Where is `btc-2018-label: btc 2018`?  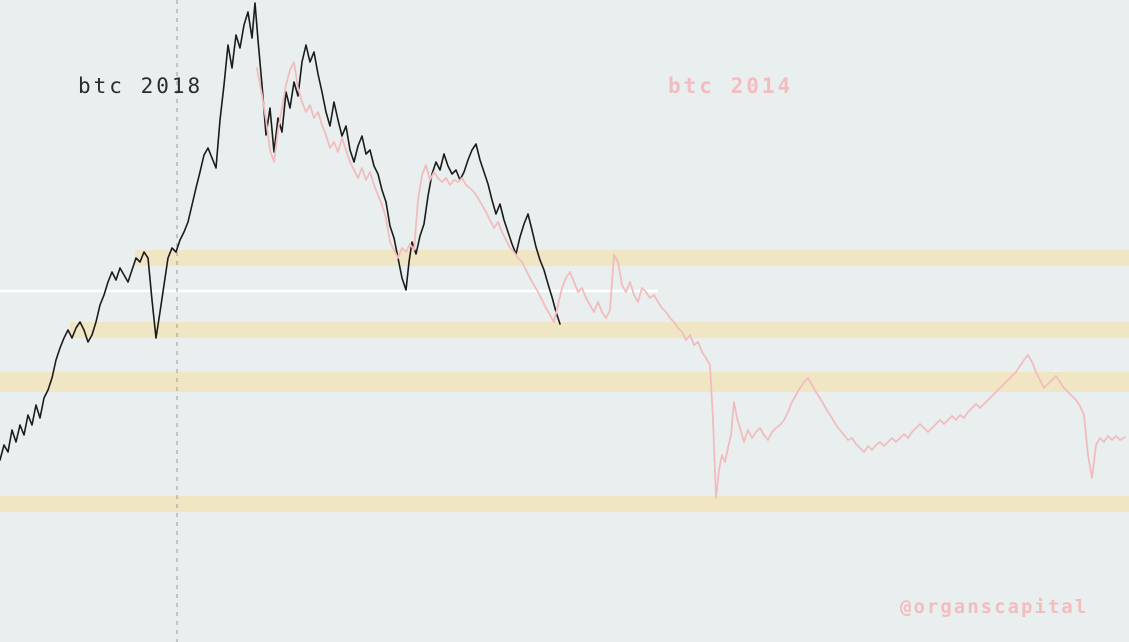
btc-2018-label: btc 2018 is located at coordinates (141, 86).